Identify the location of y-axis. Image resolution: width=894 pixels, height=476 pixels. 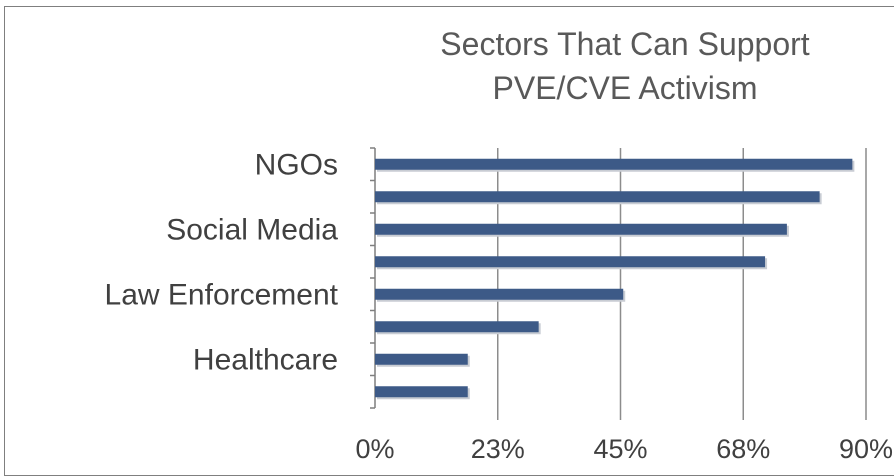
(373, 278).